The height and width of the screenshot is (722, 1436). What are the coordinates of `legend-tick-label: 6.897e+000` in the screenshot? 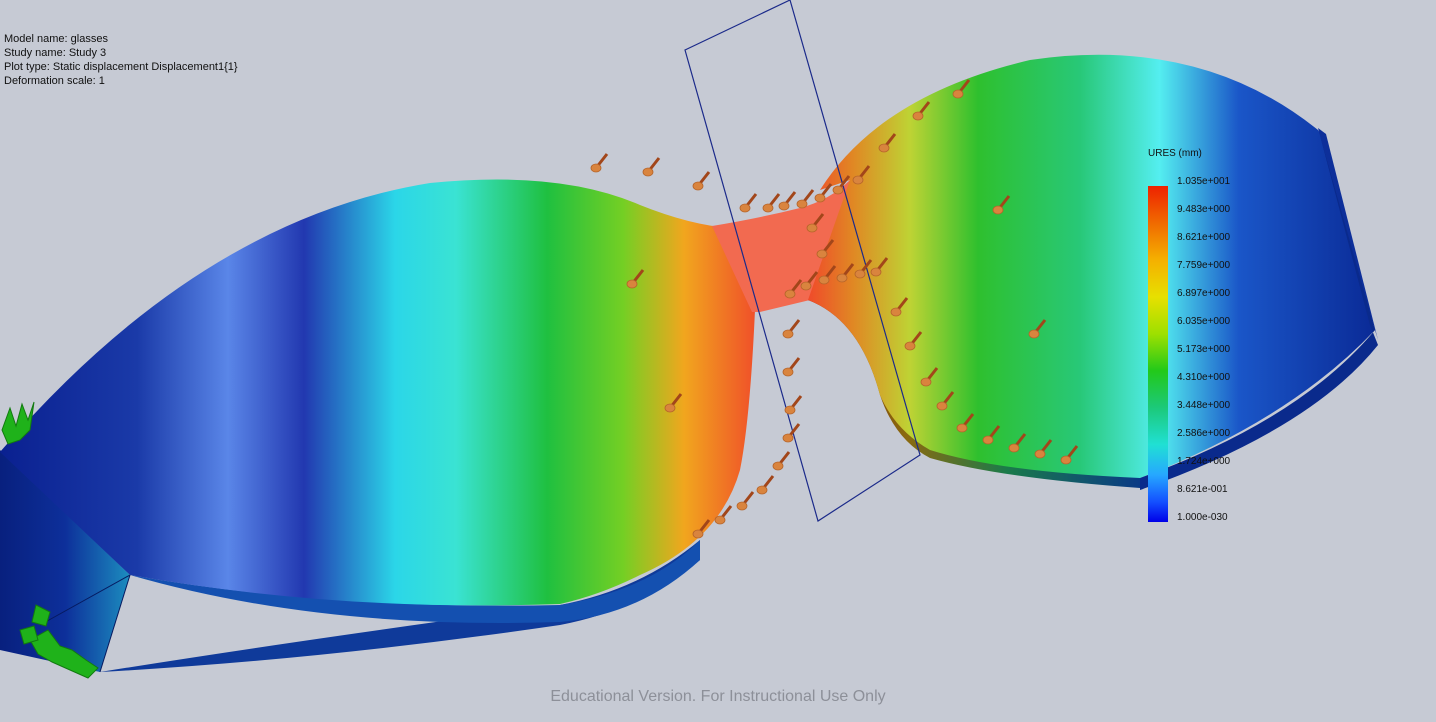 It's located at (1204, 293).